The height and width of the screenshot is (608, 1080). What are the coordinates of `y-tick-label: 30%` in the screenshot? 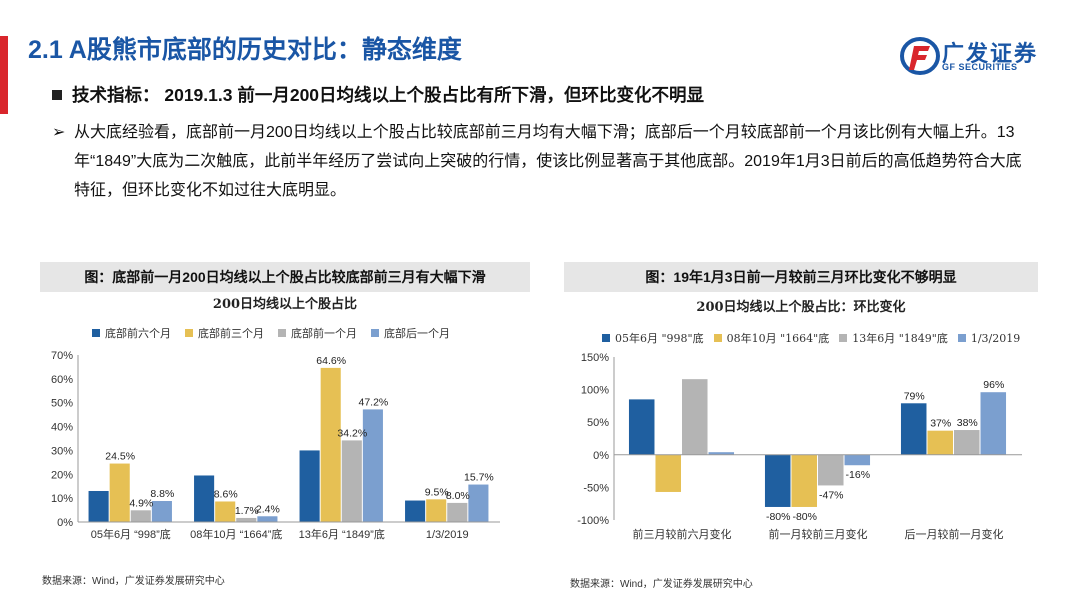 It's located at (62, 451).